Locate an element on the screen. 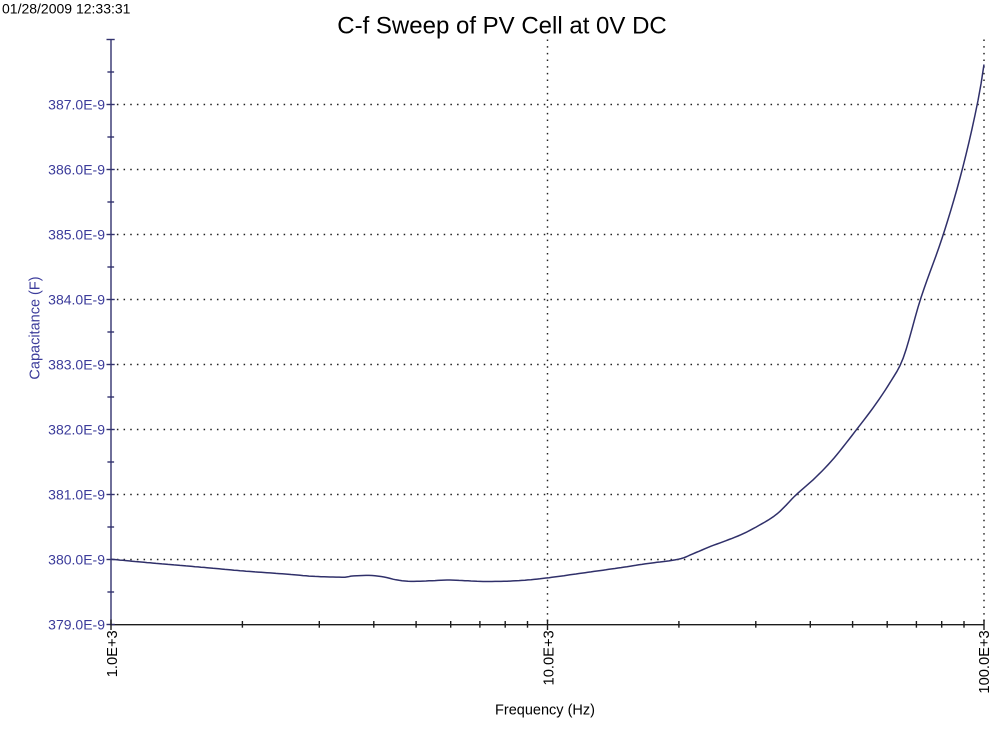 The image size is (1008, 754). svg-text: 1.0E+3 is located at coordinates (113, 653).